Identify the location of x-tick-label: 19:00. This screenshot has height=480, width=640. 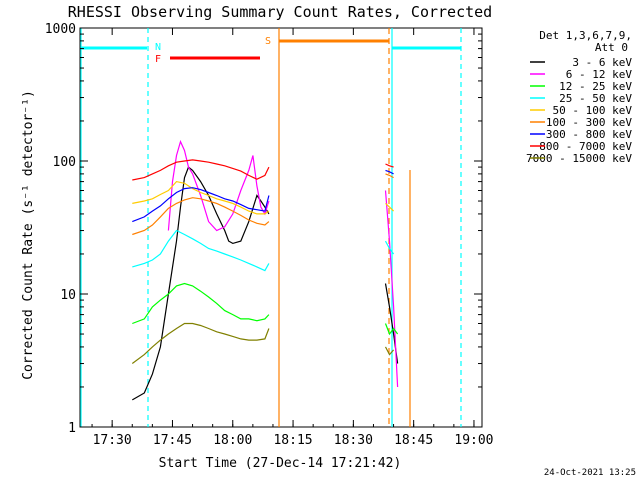
(473, 440).